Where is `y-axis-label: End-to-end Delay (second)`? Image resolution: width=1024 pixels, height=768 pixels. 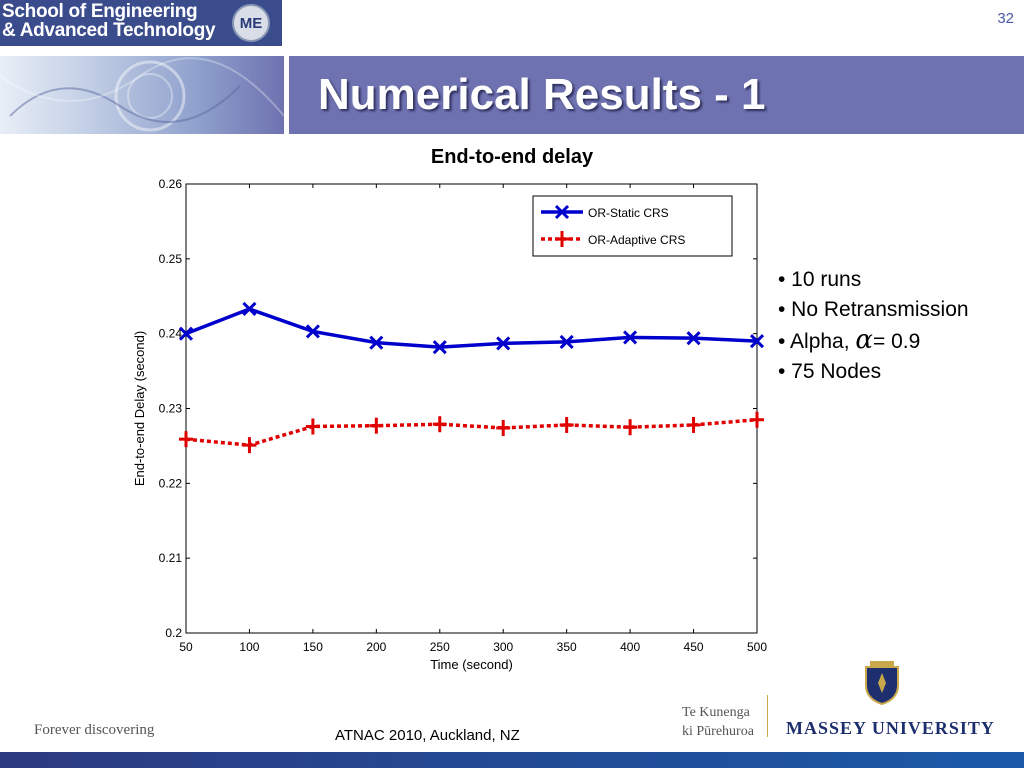 y-axis-label: End-to-end Delay (second) is located at coordinates (139, 408).